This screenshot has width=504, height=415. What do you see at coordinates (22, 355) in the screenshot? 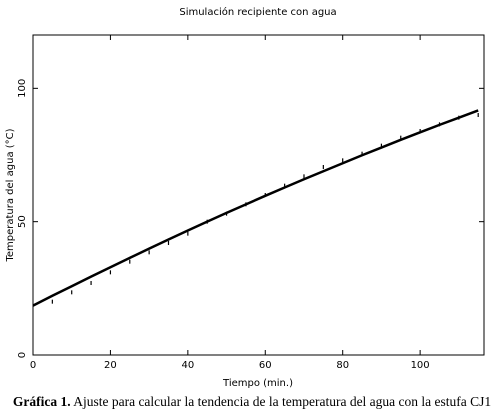
I see `y-tick-label: 0` at bounding box center [22, 355].